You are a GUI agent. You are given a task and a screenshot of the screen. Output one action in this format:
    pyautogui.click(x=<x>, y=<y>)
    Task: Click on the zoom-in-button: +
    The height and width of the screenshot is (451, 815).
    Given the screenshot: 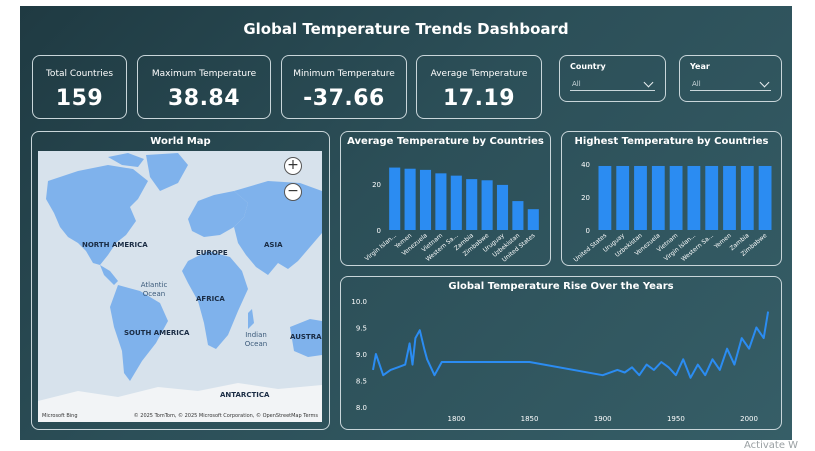 What is the action you would take?
    pyautogui.click(x=293, y=166)
    